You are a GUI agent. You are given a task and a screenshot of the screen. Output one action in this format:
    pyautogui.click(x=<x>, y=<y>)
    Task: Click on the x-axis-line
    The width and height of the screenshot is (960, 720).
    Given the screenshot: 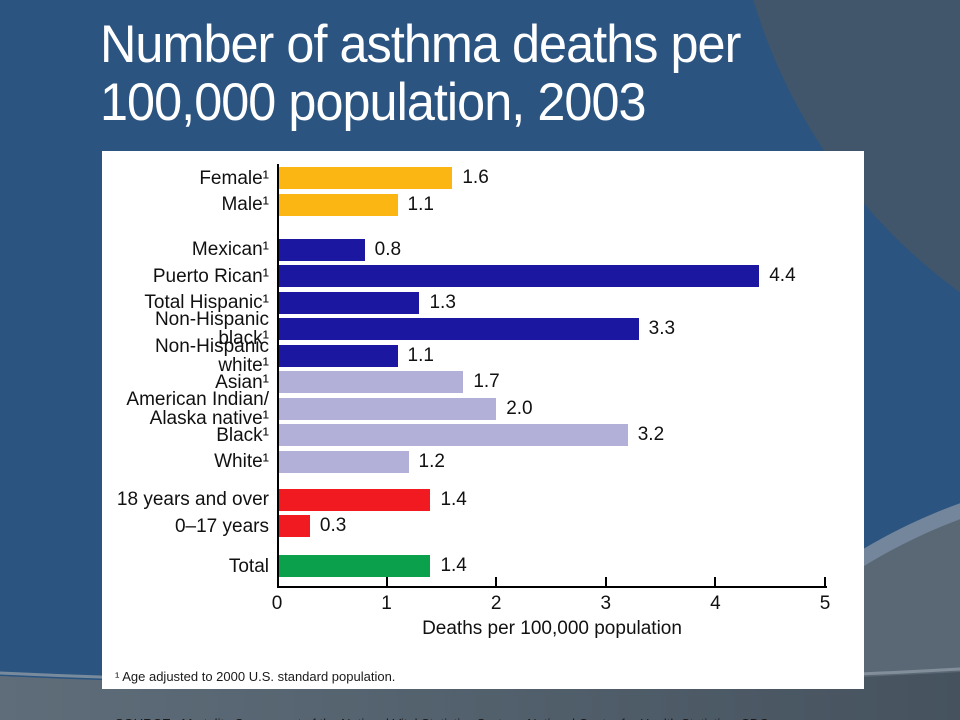 What is the action you would take?
    pyautogui.click(x=552, y=587)
    